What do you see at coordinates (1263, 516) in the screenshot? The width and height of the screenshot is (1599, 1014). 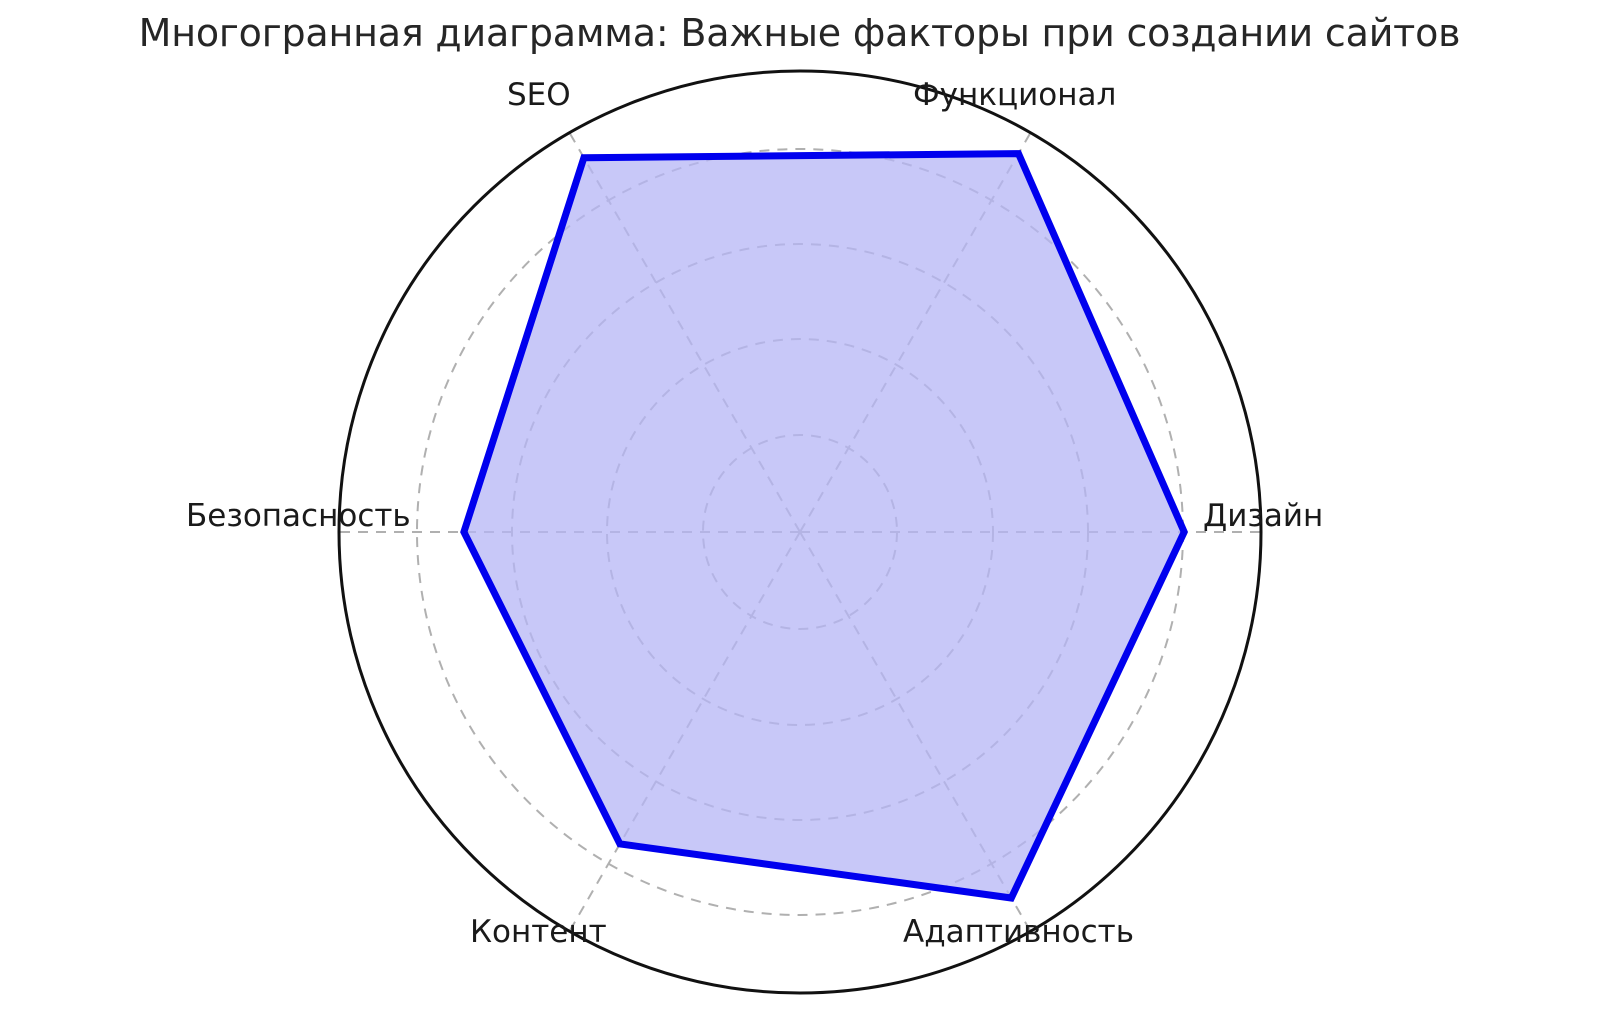 I see `axis-label-dizayn: Дизайн` at bounding box center [1263, 516].